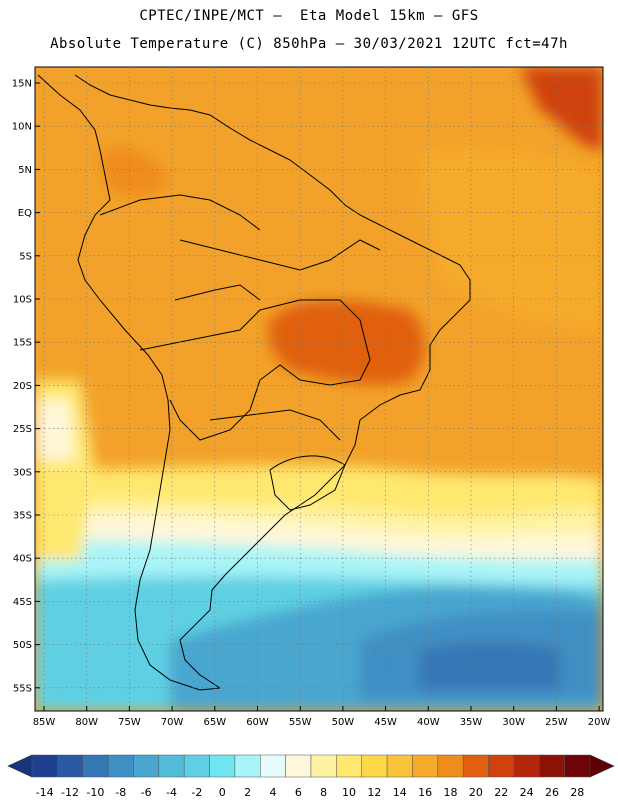  What do you see at coordinates (146, 792) in the screenshot?
I see `colorbar-label: -6` at bounding box center [146, 792].